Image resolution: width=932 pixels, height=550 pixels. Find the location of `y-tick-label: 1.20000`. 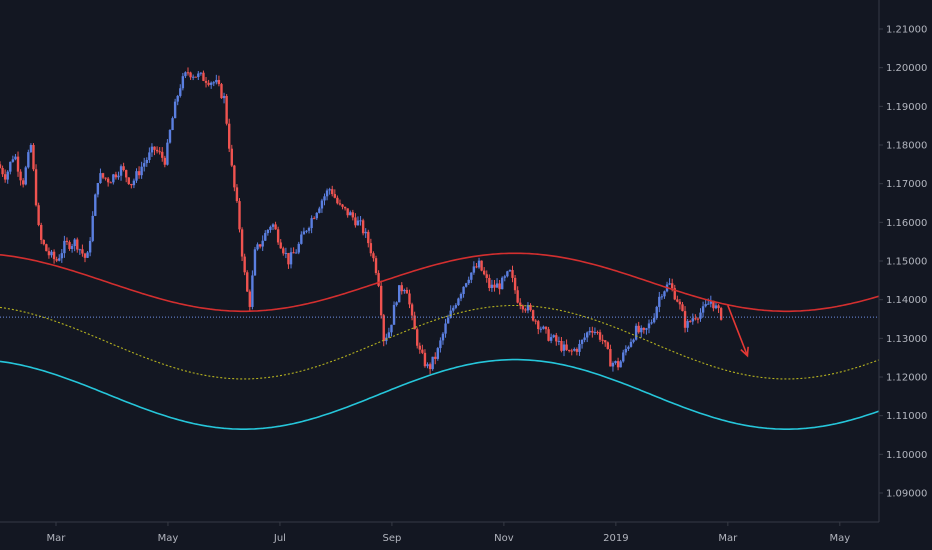

y-tick-label: 1.20000 is located at coordinates (906, 68).